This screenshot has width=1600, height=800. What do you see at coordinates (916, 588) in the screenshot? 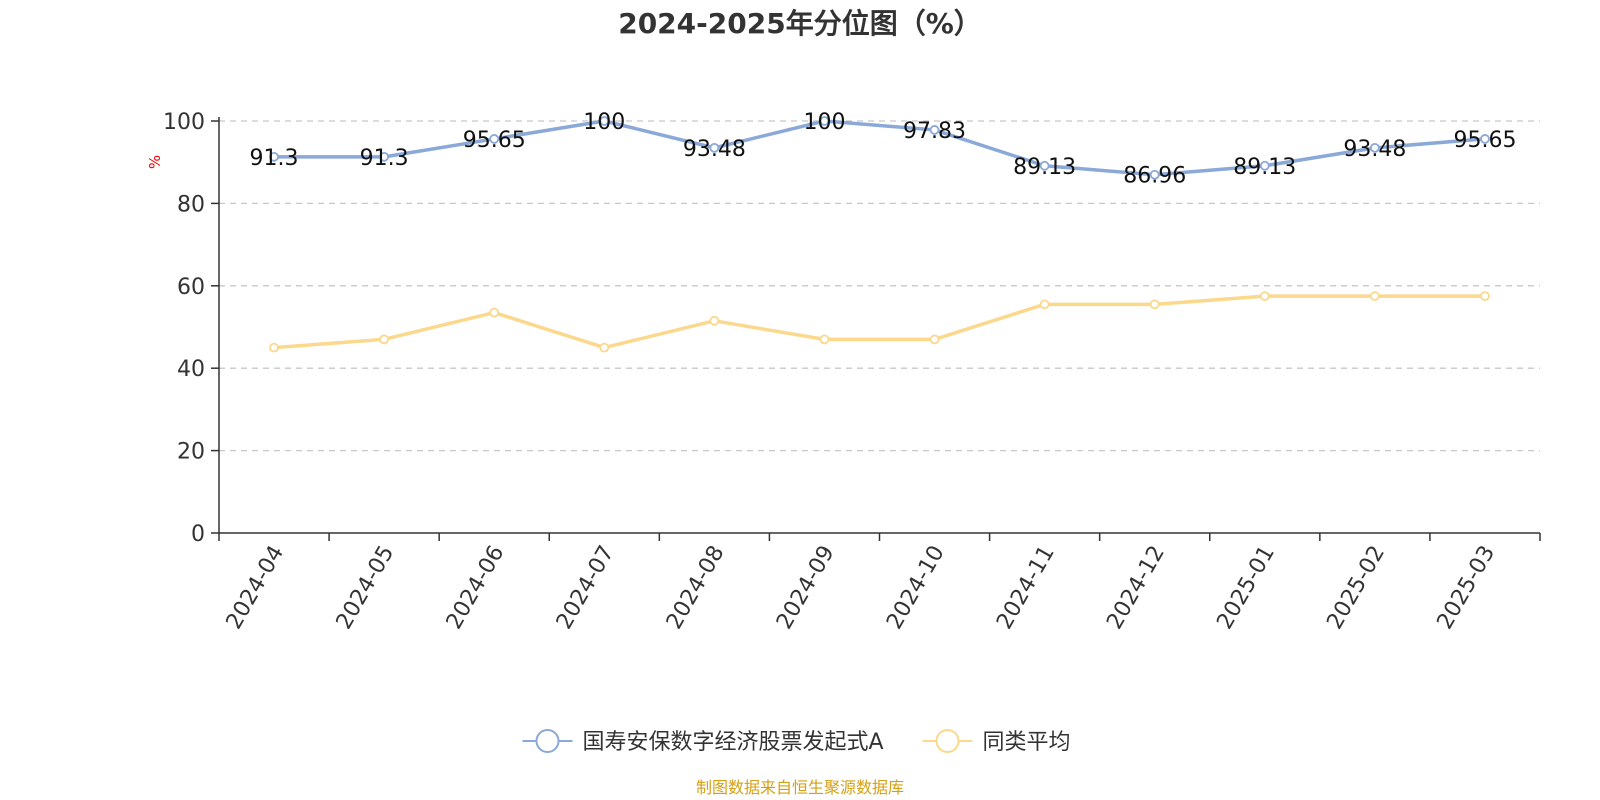
I see `x-tick-label: 2024-10` at bounding box center [916, 588].